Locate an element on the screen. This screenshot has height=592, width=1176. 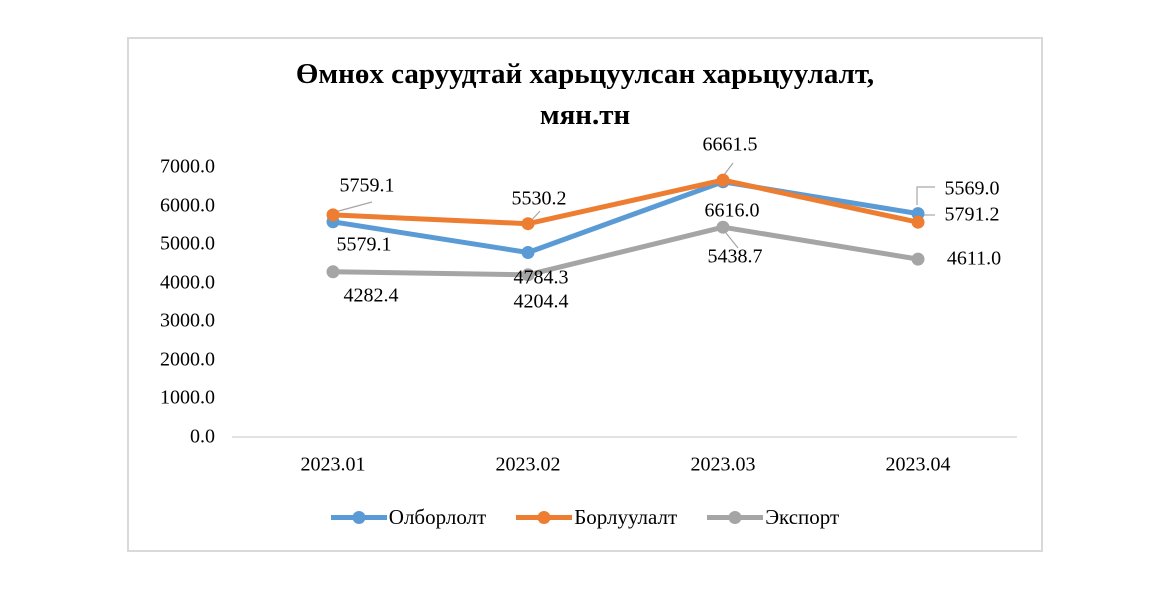
x-tick-label: 2023.03 is located at coordinates (723, 464).